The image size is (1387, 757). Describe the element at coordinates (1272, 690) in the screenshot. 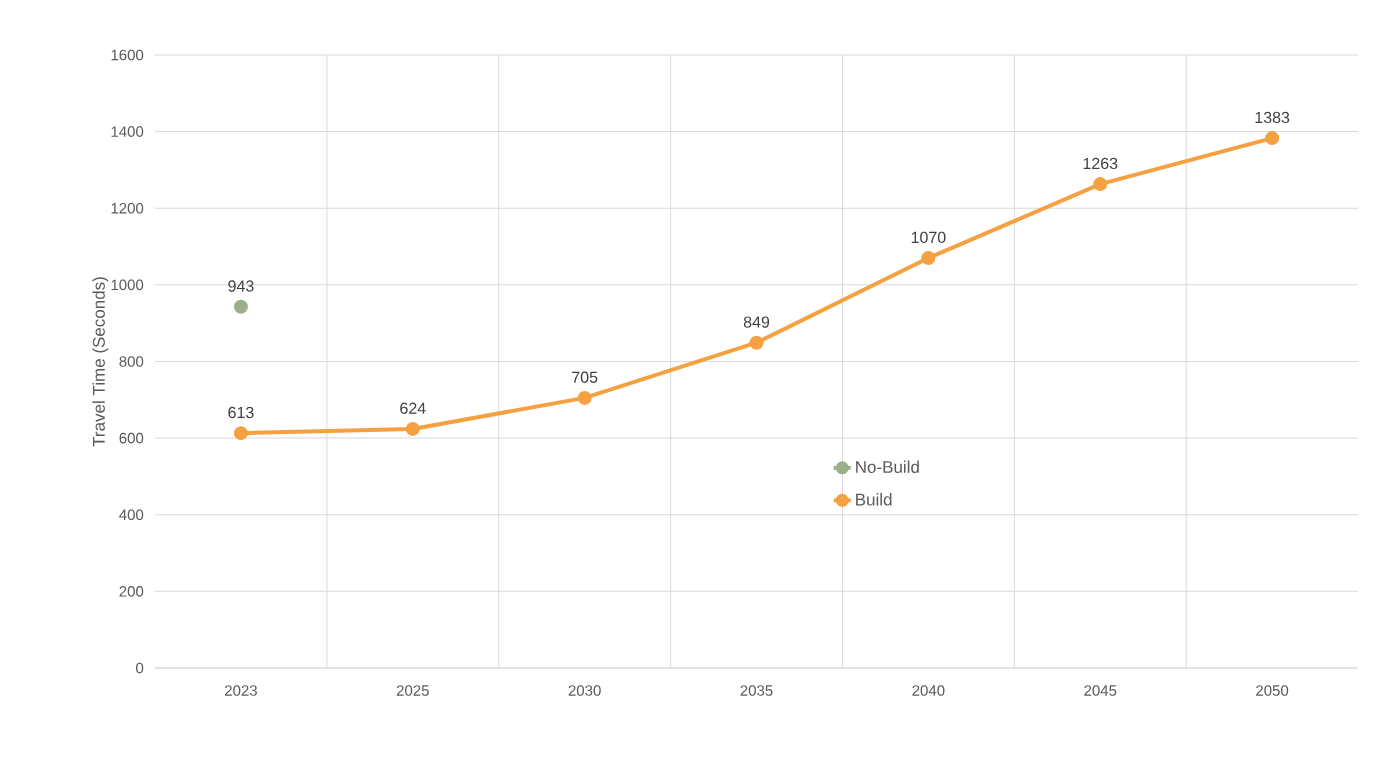

I see `x-tick-label: 2050` at that location.